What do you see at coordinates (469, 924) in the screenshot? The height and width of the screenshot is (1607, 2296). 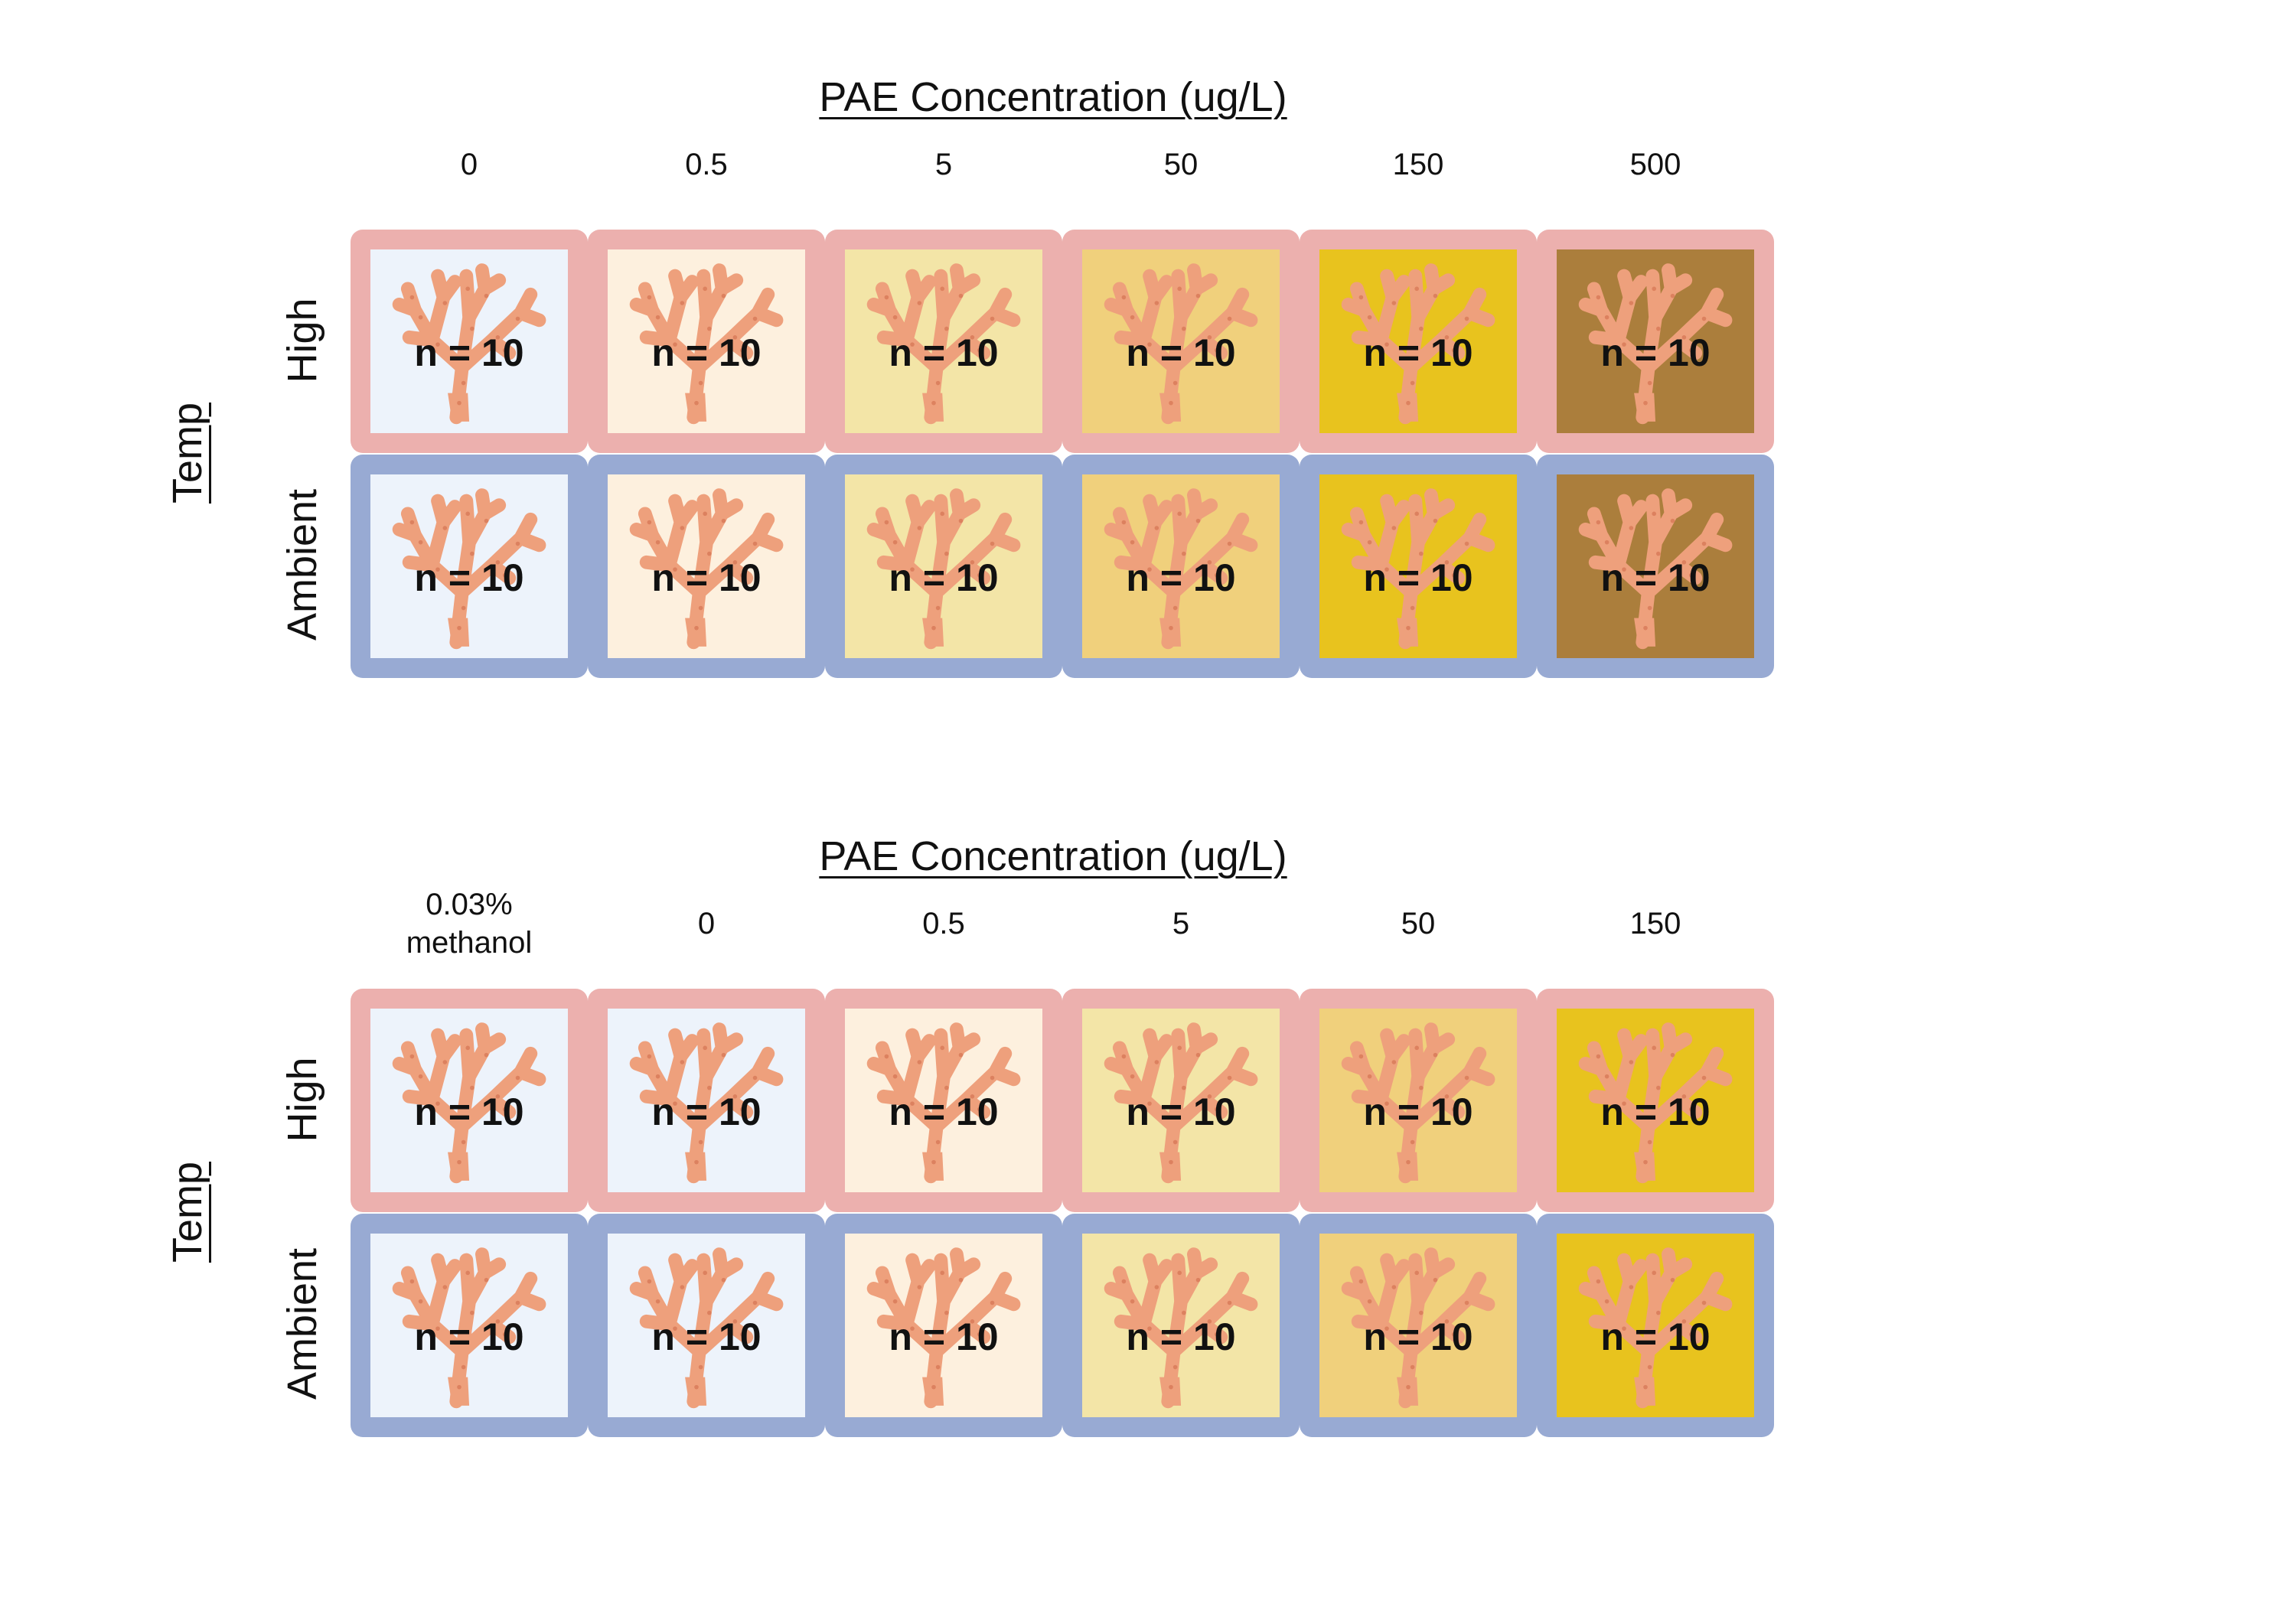 I see `column-label: 0.03% methanol` at bounding box center [469, 924].